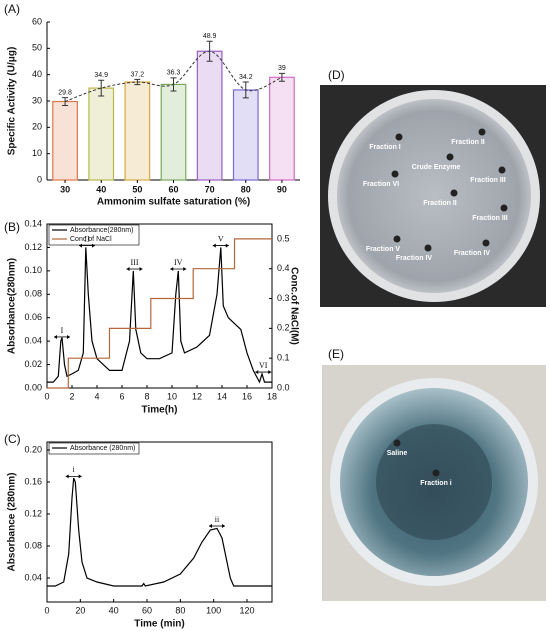  Describe the element at coordinates (263, 365) in the screenshot. I see `annotation: VI` at that location.